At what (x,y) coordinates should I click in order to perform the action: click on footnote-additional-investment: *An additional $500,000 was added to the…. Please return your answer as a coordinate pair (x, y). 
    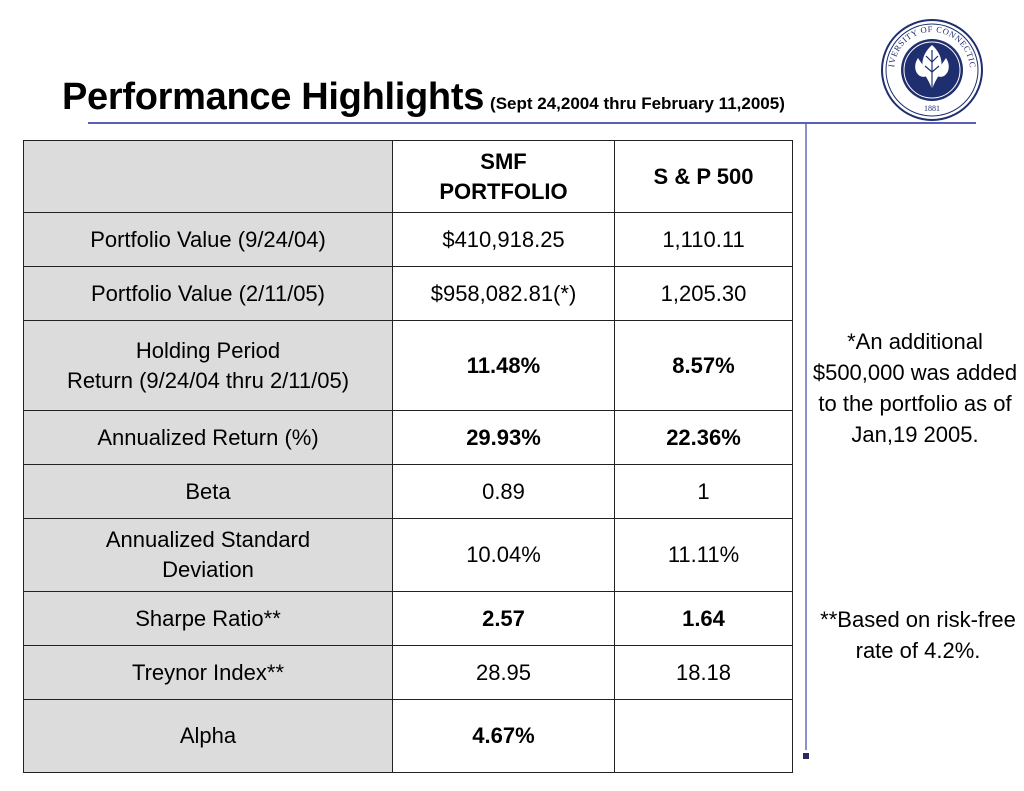
    Looking at the image, I should click on (915, 388).